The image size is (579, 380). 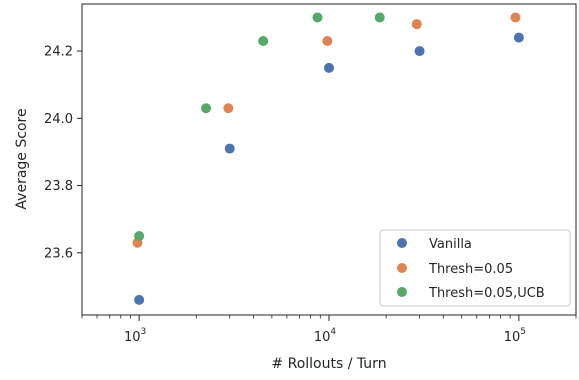 I want to click on x-tick-label: 10³, so click(x=135, y=336).